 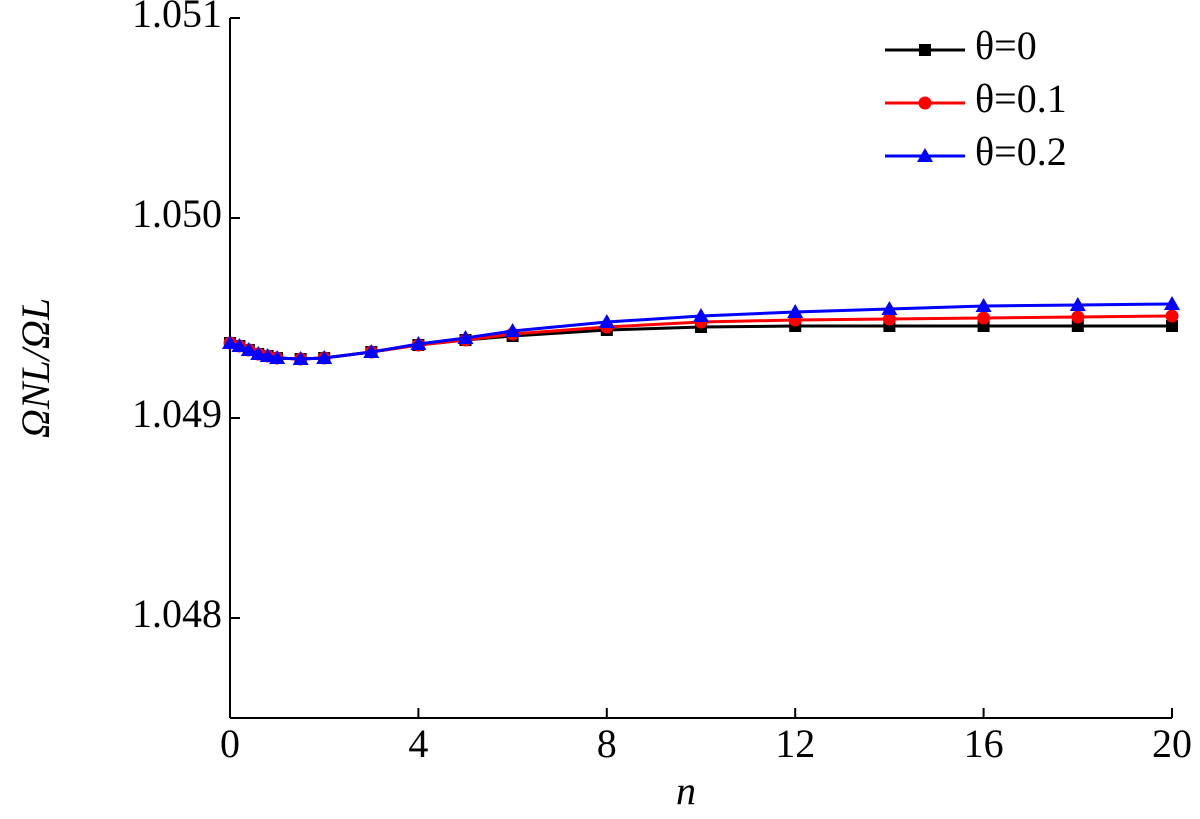 I want to click on x-tick-label: 12, so click(x=795, y=743).